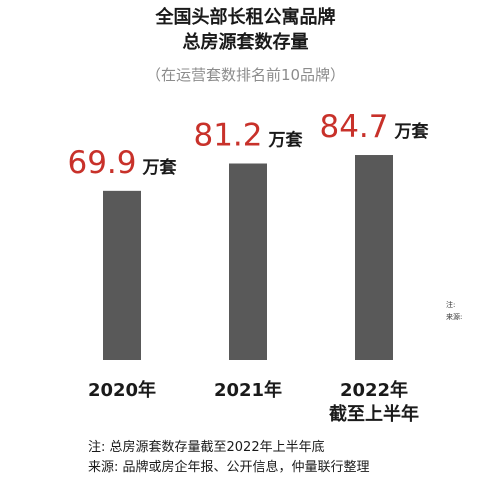  I want to click on category-label: 2020年, so click(122, 390).